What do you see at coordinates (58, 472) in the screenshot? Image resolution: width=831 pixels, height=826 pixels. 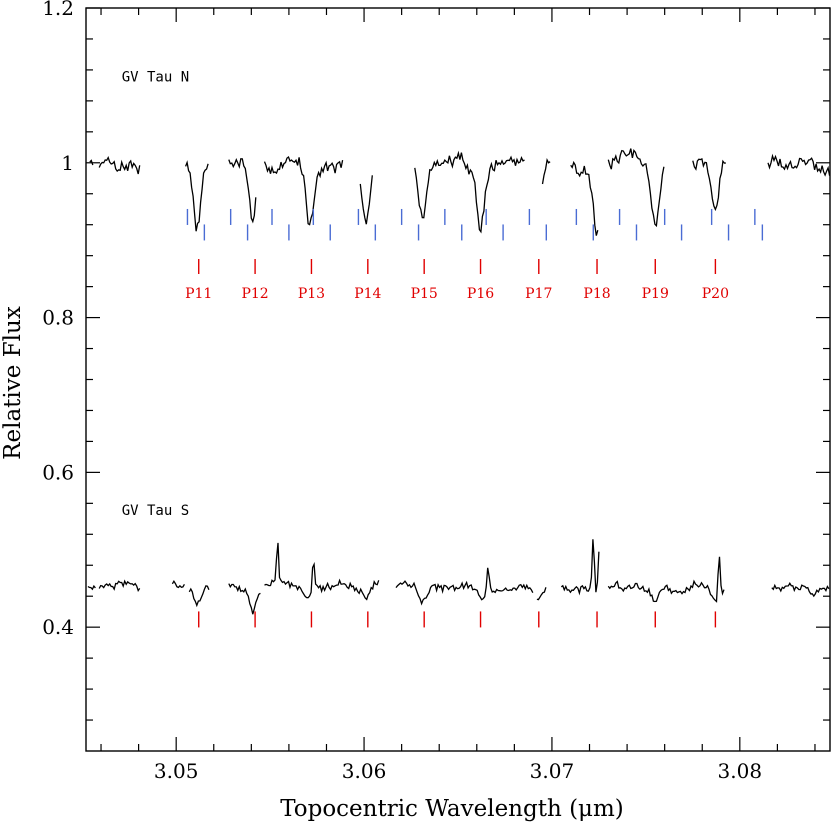 I see `y-tick-label: 0.6` at bounding box center [58, 472].